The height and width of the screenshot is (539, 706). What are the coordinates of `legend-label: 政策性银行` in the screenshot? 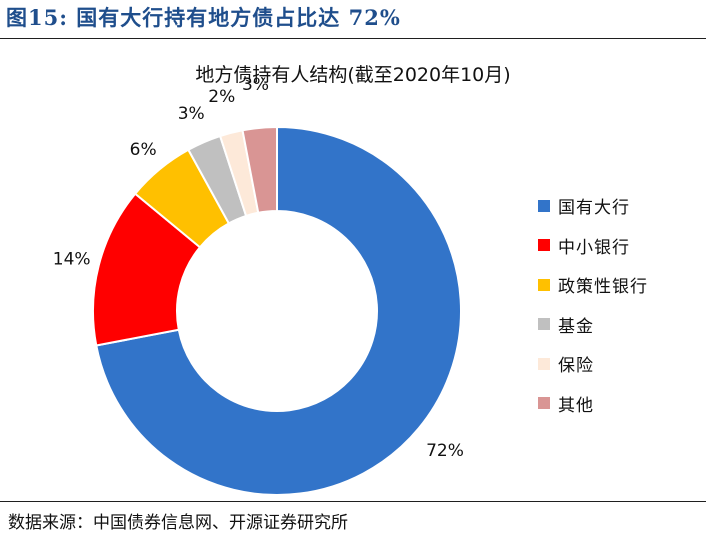 It's located at (603, 287).